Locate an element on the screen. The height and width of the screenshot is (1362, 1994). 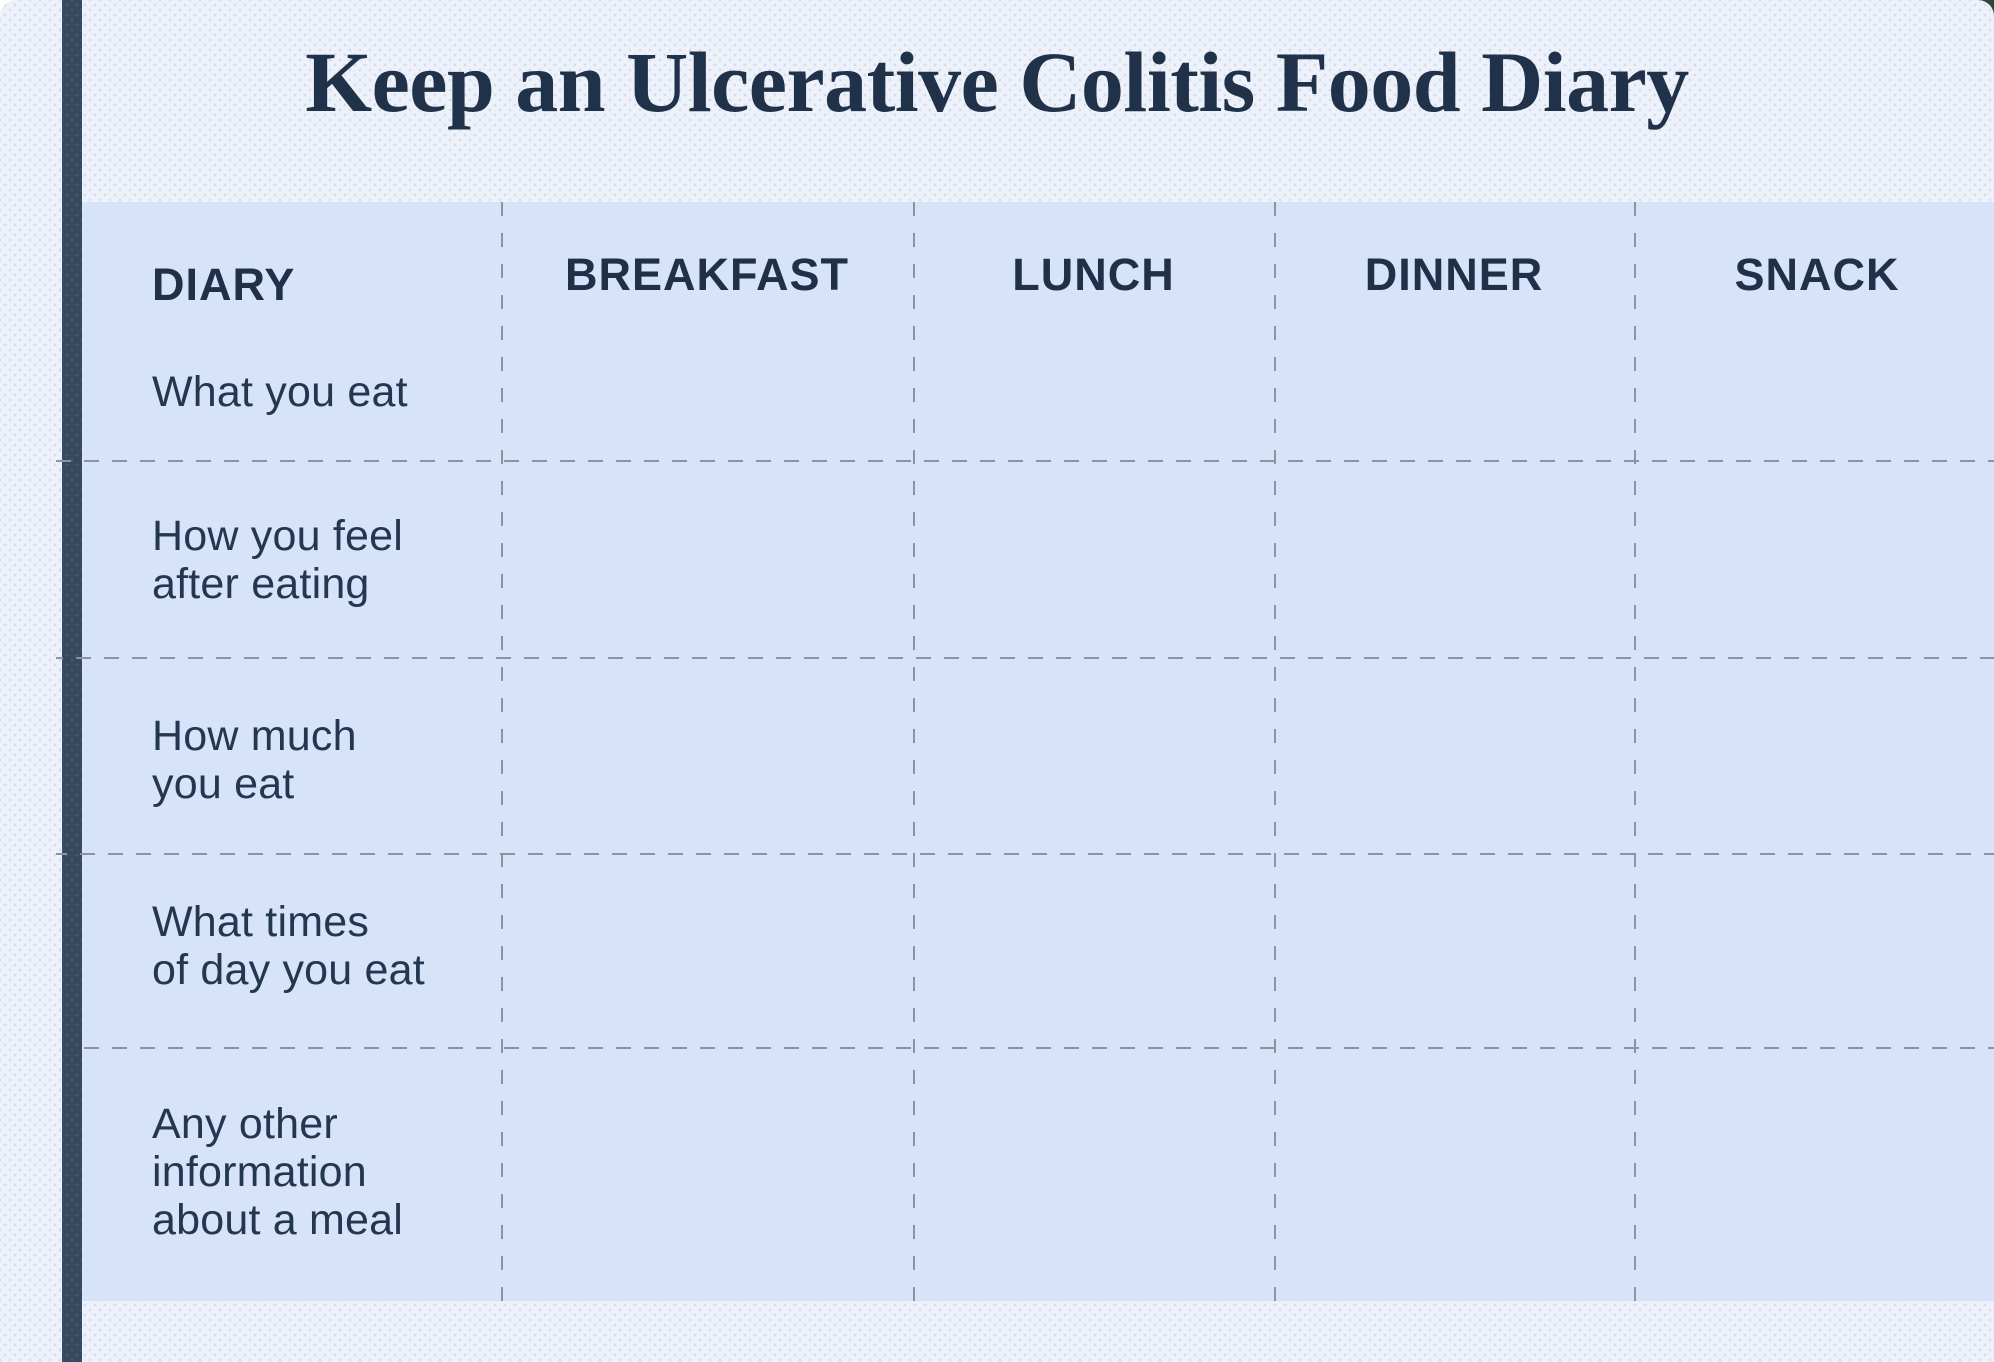
column-header-diary: DIARY is located at coordinates (224, 284).